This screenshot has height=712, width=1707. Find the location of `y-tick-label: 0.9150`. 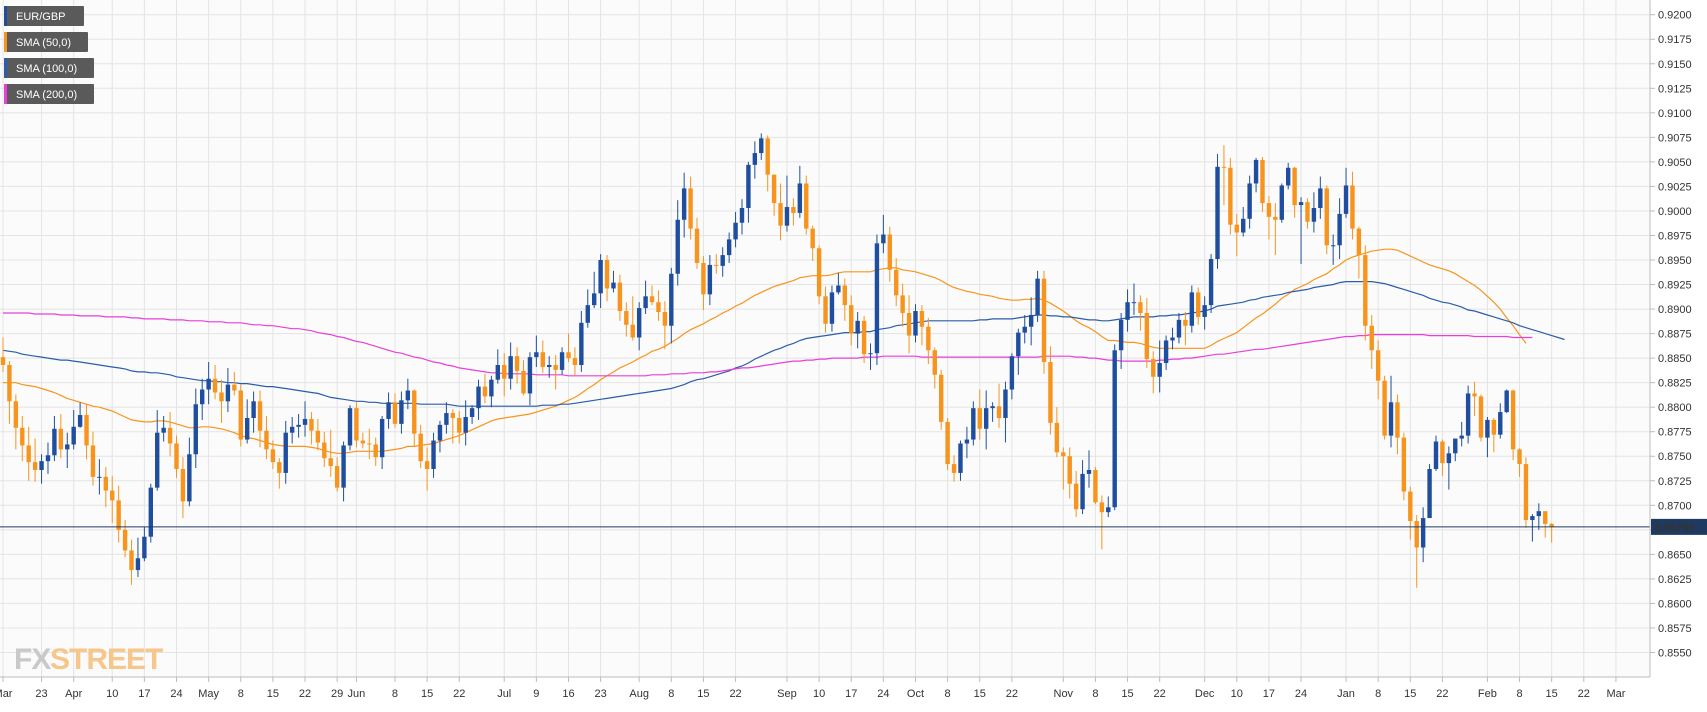

y-tick-label: 0.9150 is located at coordinates (1675, 65).